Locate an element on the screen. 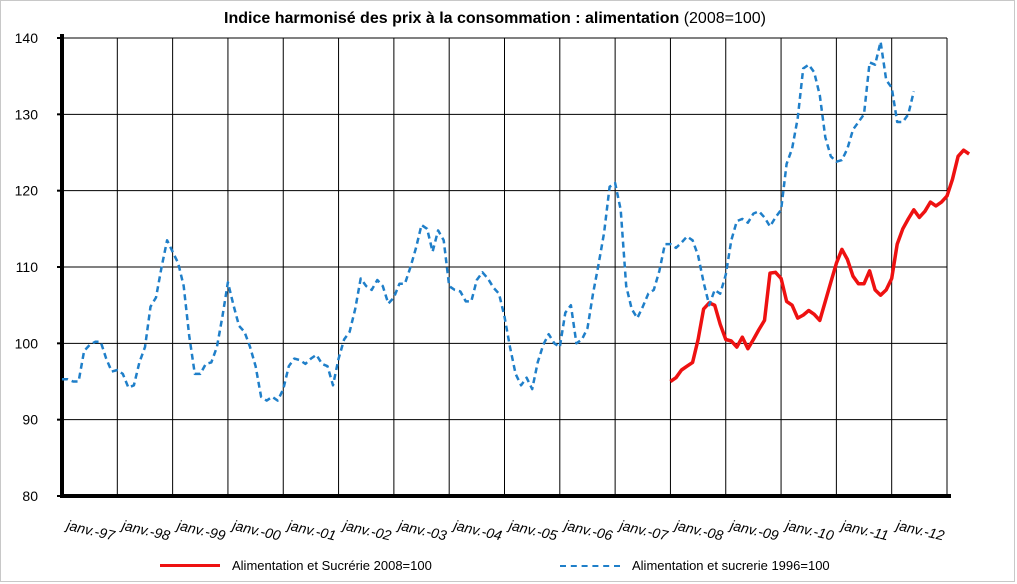 The image size is (1017, 584). tick-label-x-3: janv.-00 is located at coordinates (255, 529).